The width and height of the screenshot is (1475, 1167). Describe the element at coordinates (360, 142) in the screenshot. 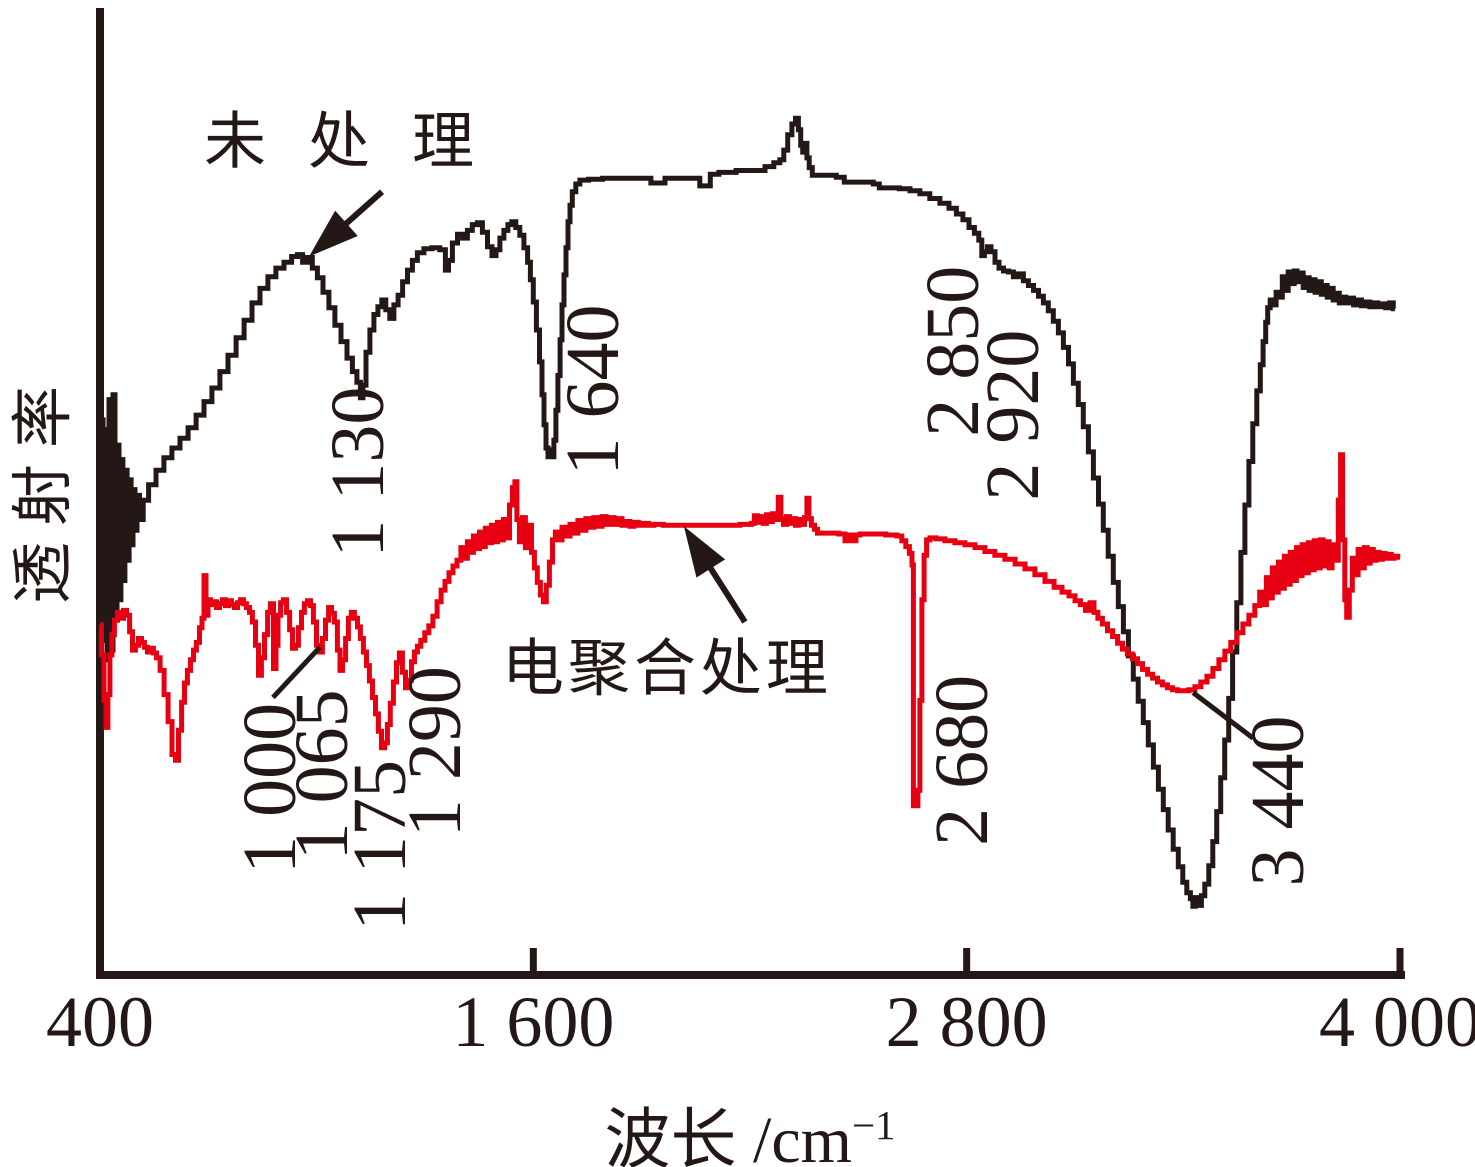

I see `series-label-untreated: 未处理` at that location.